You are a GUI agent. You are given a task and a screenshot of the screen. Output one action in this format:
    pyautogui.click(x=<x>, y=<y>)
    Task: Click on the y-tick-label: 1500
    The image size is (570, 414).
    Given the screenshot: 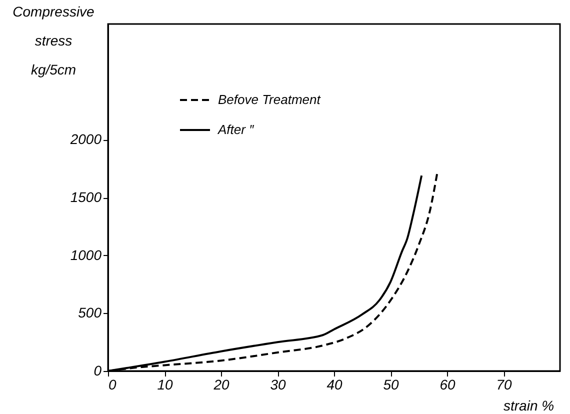 What is the action you would take?
    pyautogui.click(x=86, y=197)
    